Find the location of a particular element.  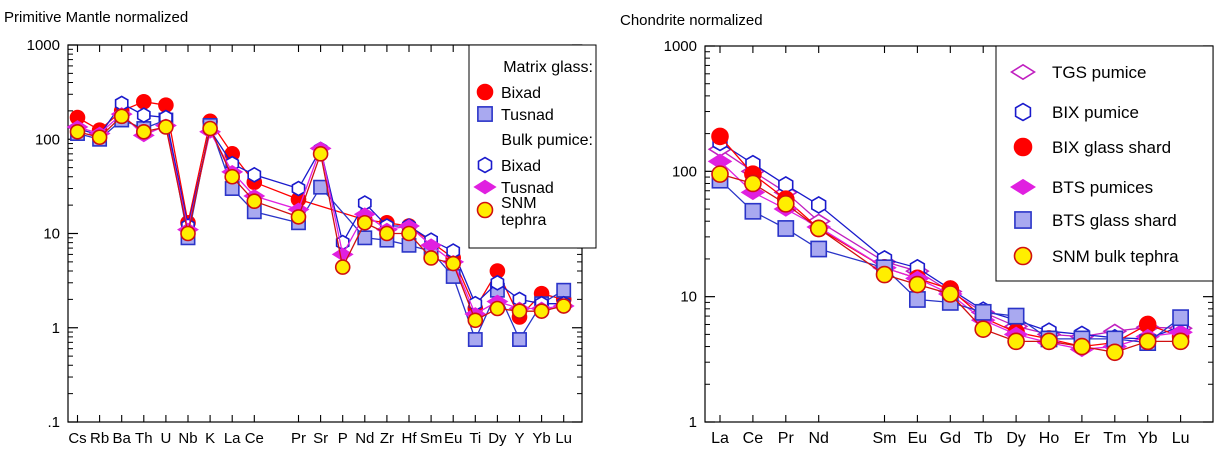

x-tick-label-ce: Ce is located at coordinates (254, 438).